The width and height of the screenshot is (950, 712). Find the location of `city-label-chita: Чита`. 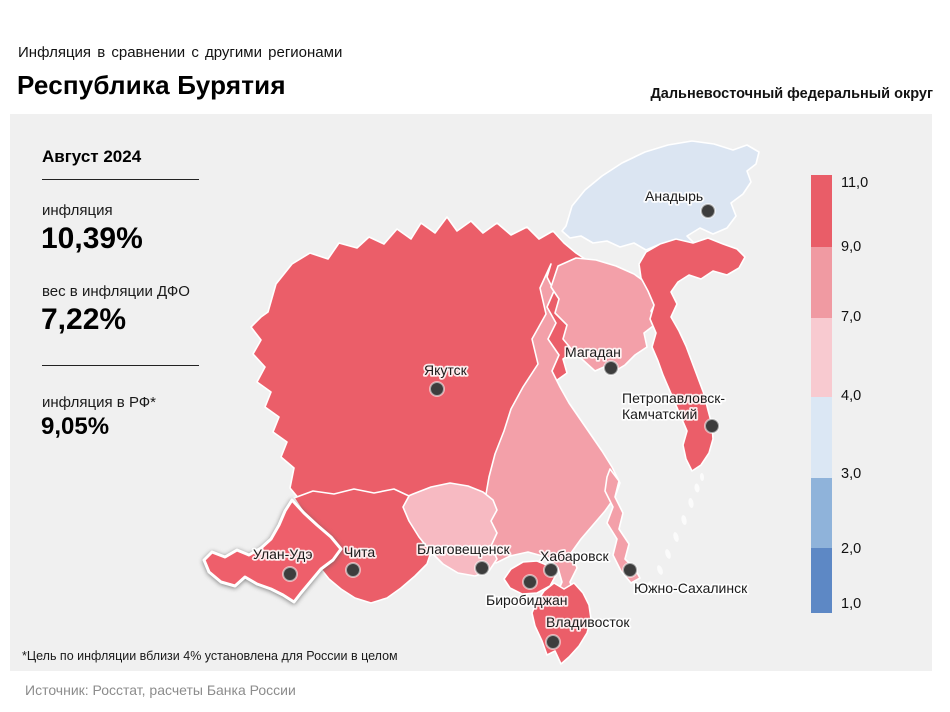

city-label-chita: Чита is located at coordinates (359, 552).